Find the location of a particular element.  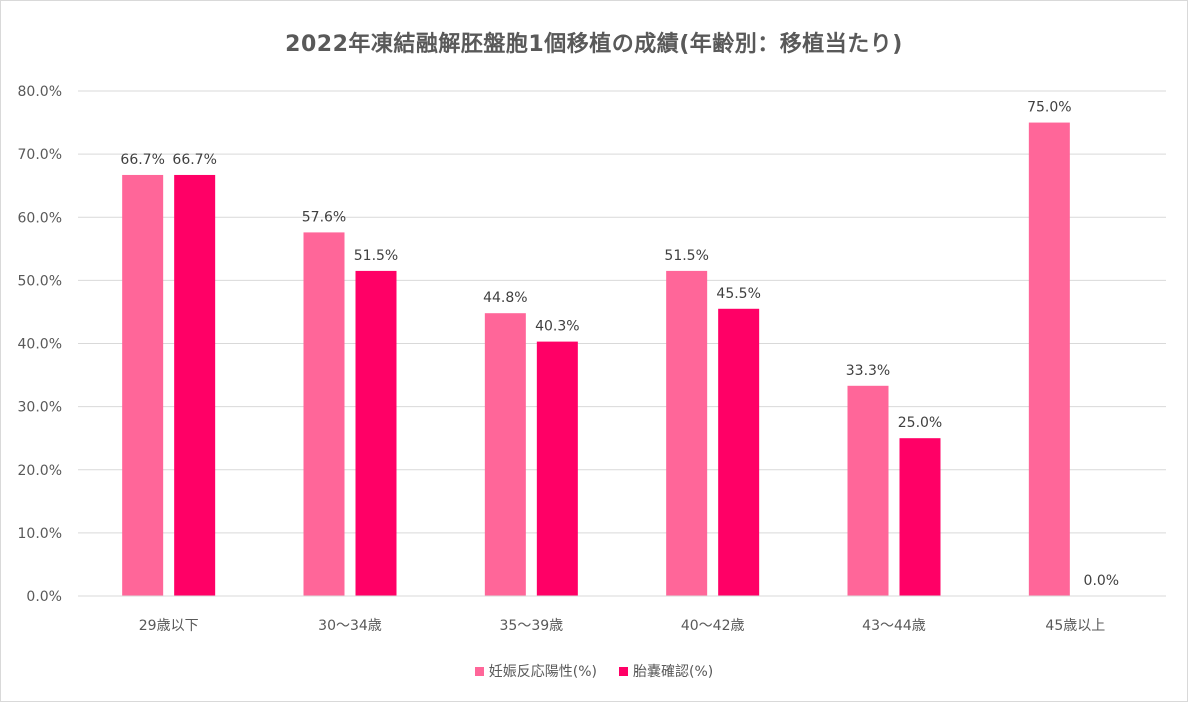

legend-label-pregnancy-positive: 妊娠反応陽性(%) is located at coordinates (542, 672).